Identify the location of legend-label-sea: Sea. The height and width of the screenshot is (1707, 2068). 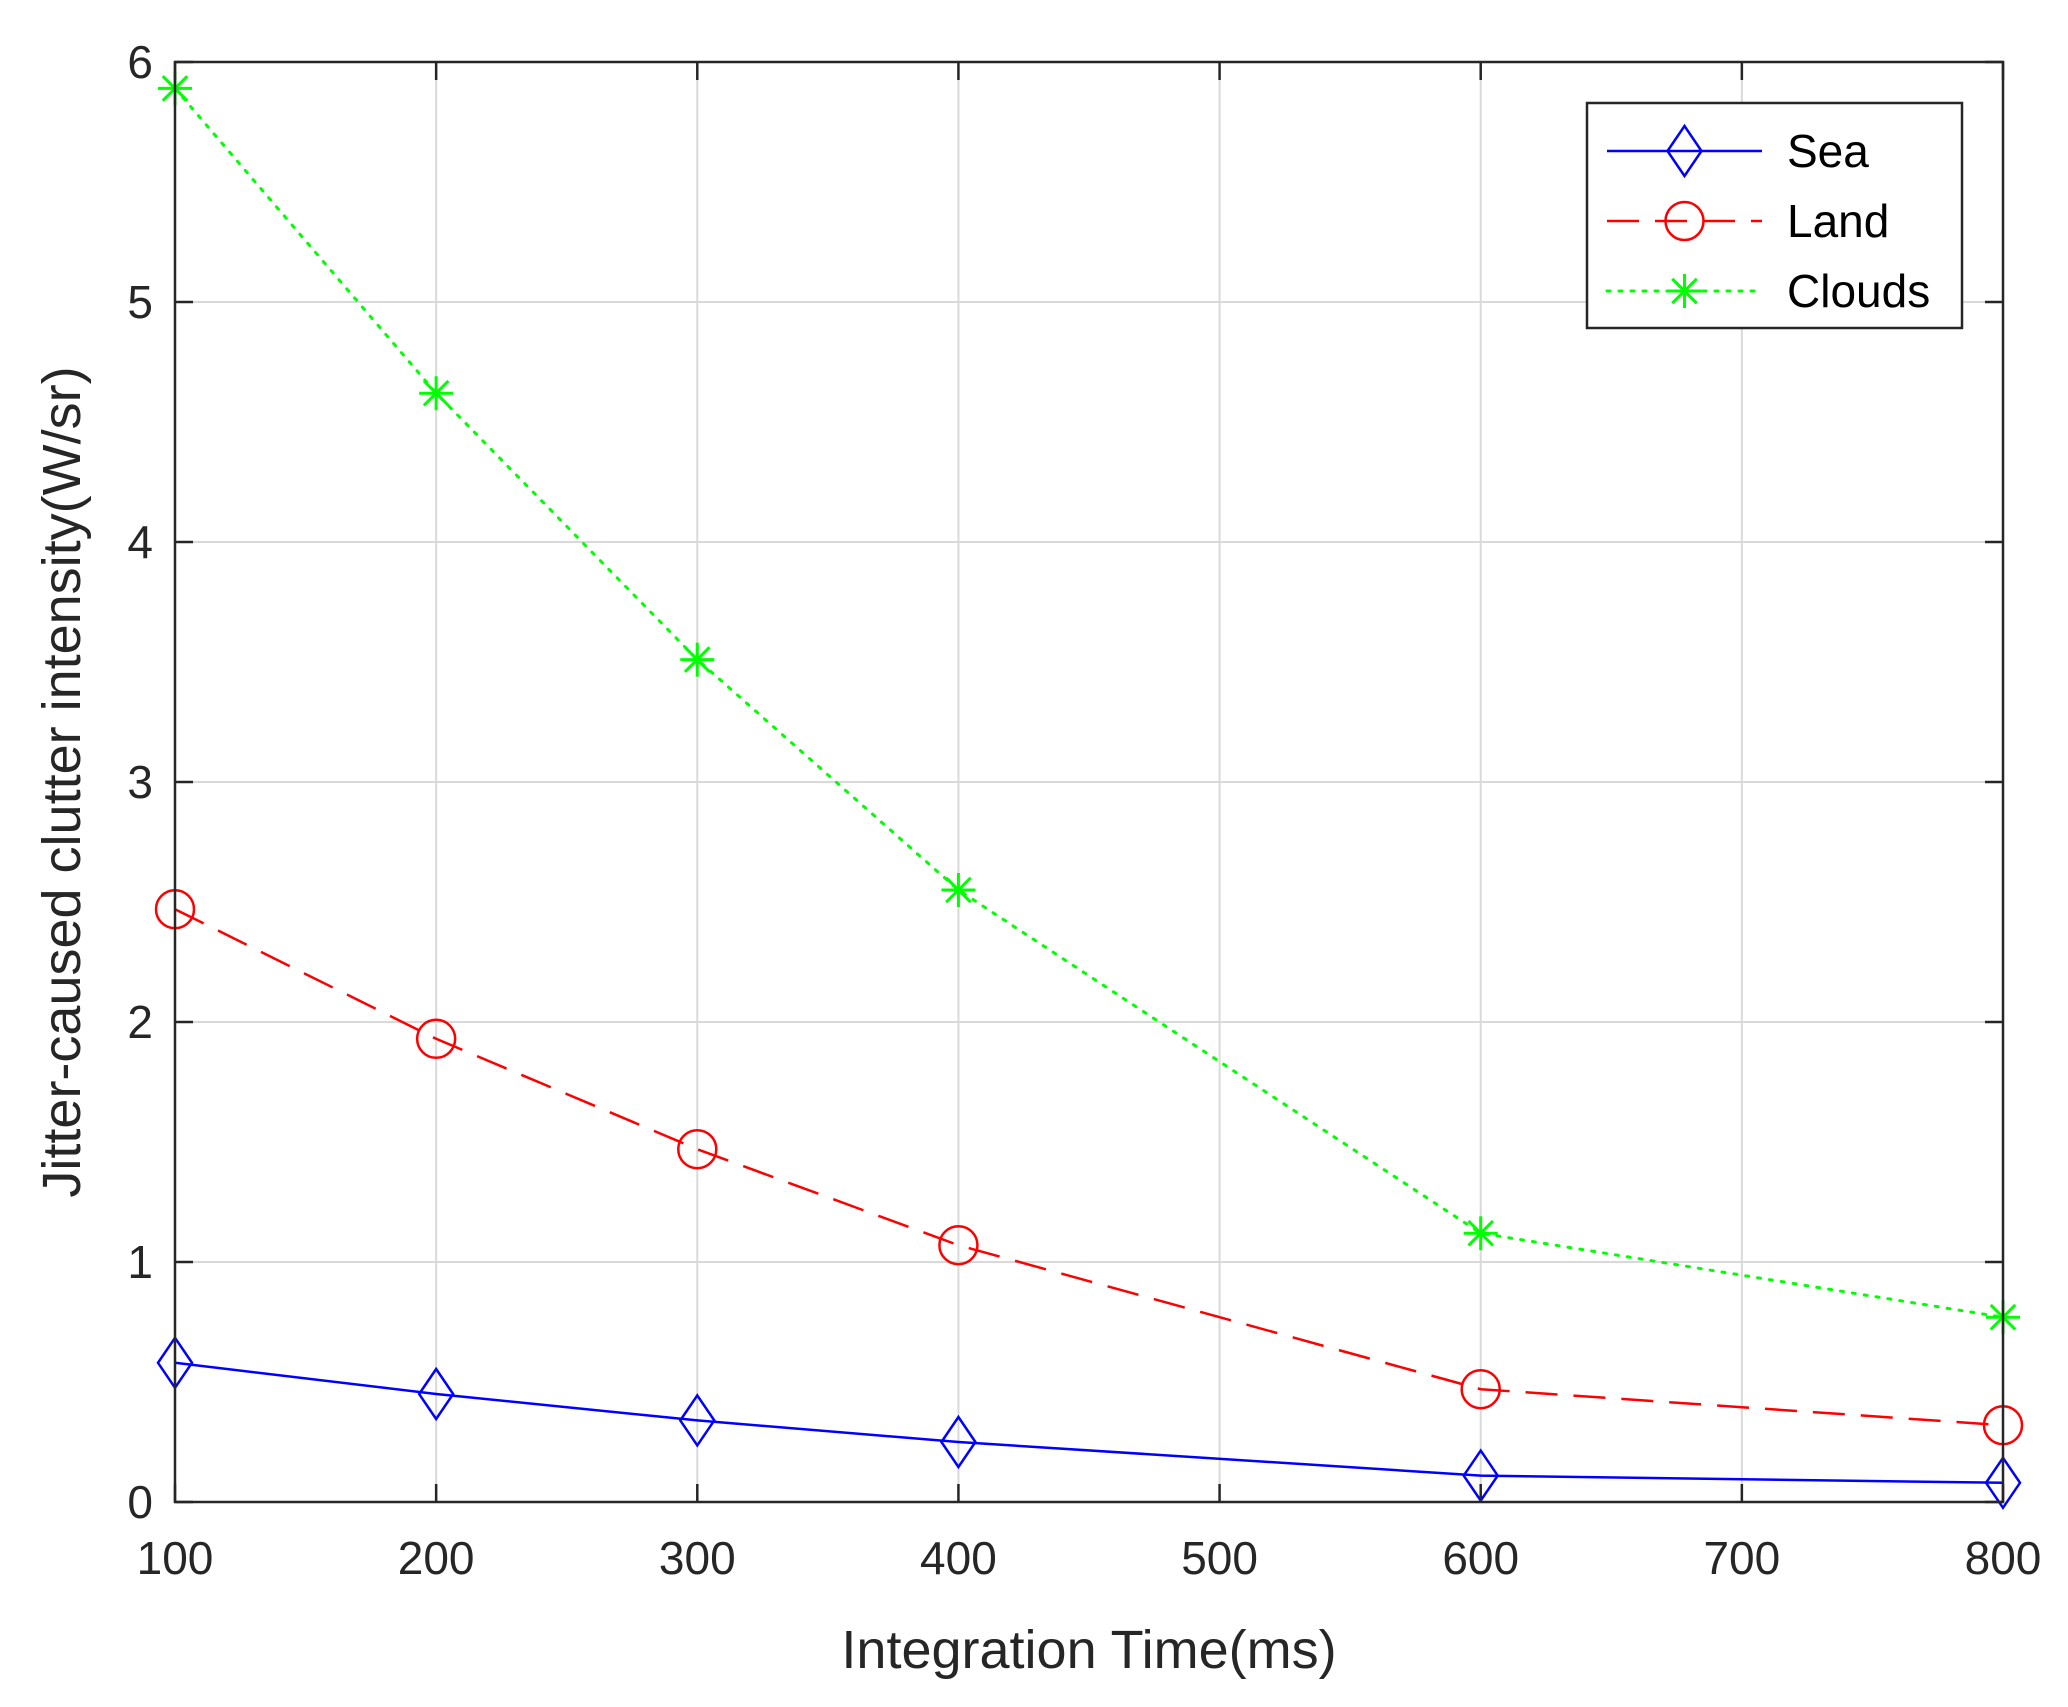
(1828, 151).